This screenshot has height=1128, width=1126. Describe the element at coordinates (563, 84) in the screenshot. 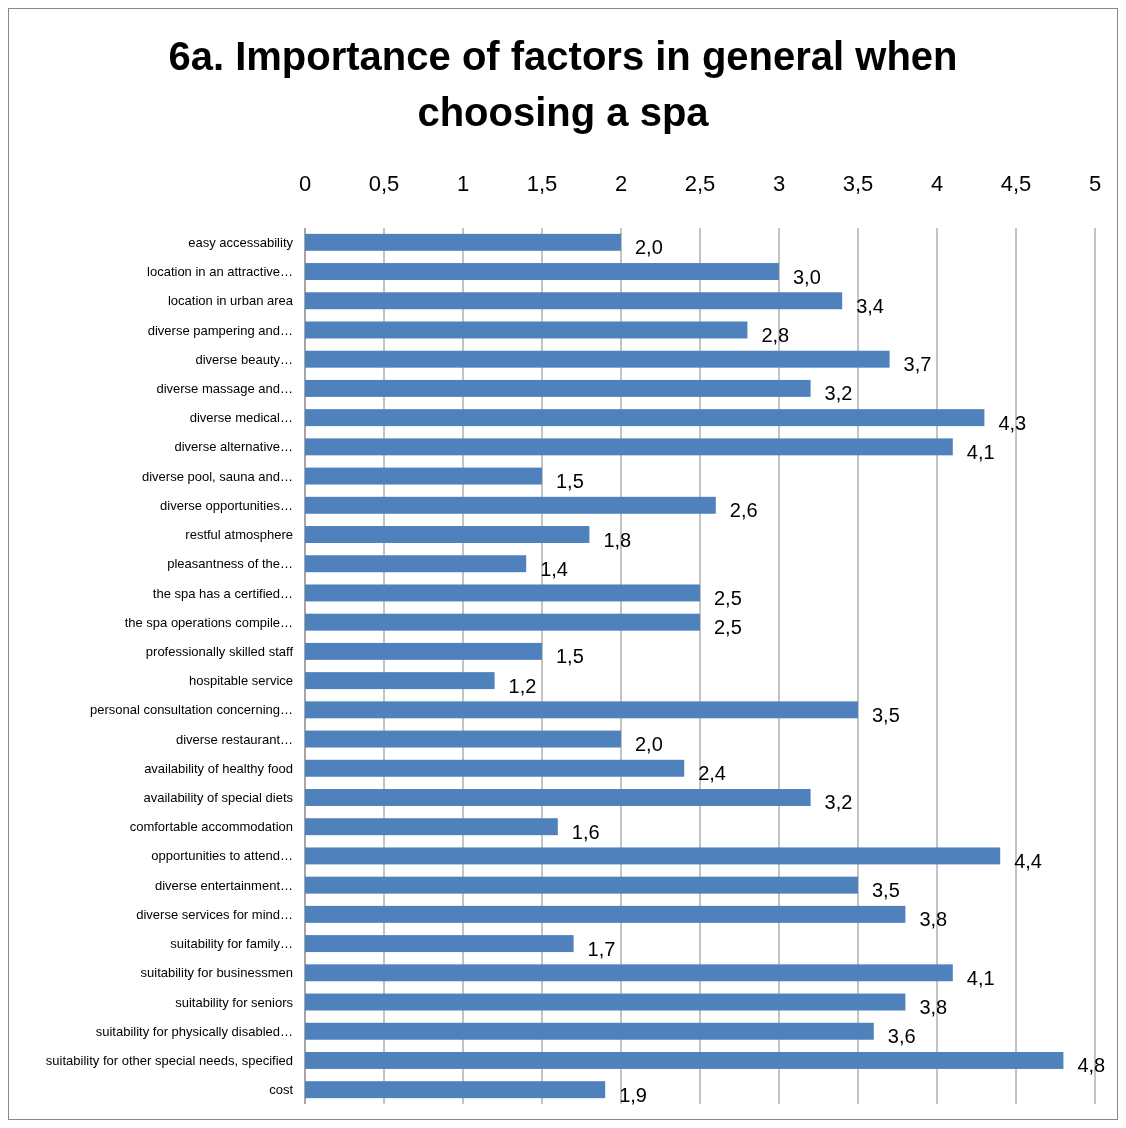

I see `chart-title: 6a. Importance of factors in general when choosing a spa` at that location.